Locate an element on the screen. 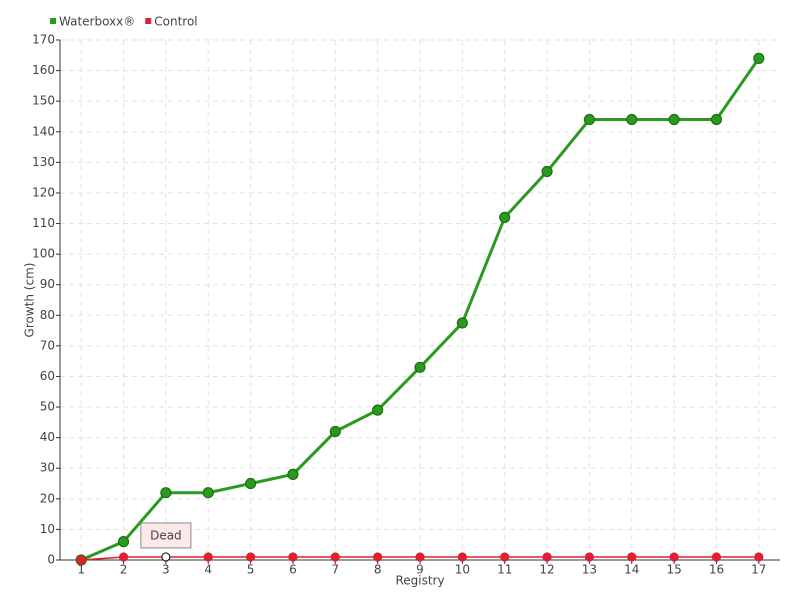 The width and height of the screenshot is (800, 600). y-tick-label: 160 is located at coordinates (43, 70).